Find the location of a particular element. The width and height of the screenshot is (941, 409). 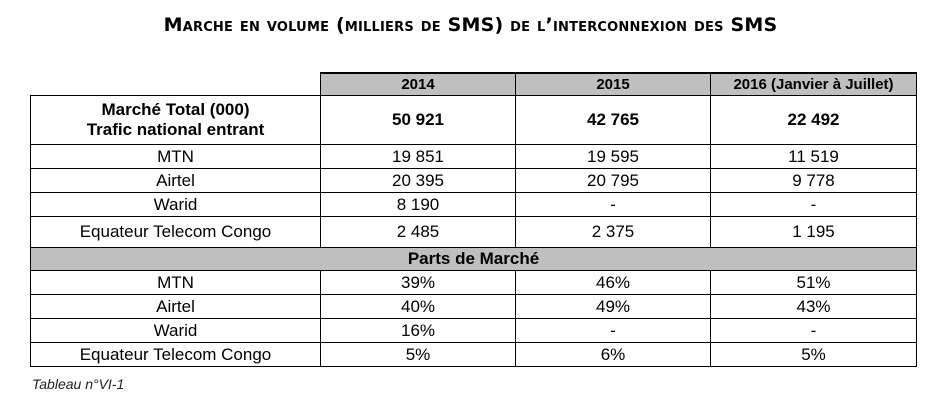

share-cell: 6% is located at coordinates (613, 354).